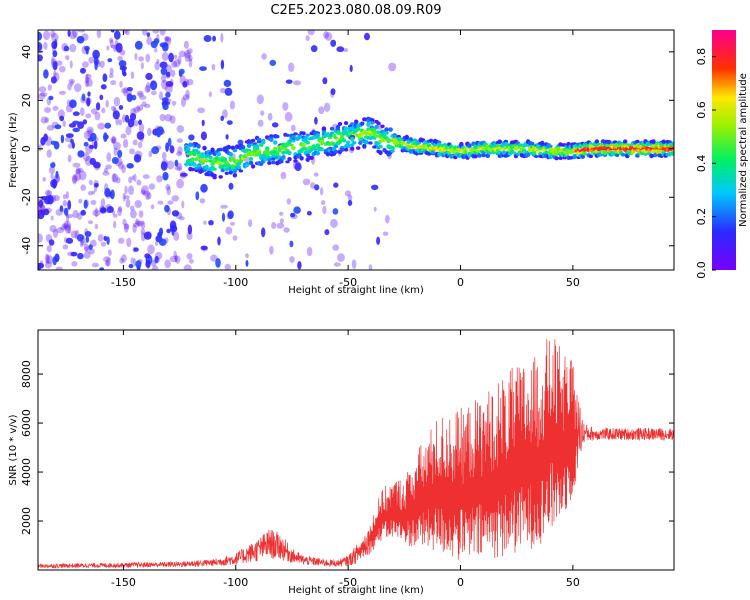 Image resolution: width=750 pixels, height=600 pixels. I want to click on snr-y-label: SNR (10 * v/v), so click(13, 449).